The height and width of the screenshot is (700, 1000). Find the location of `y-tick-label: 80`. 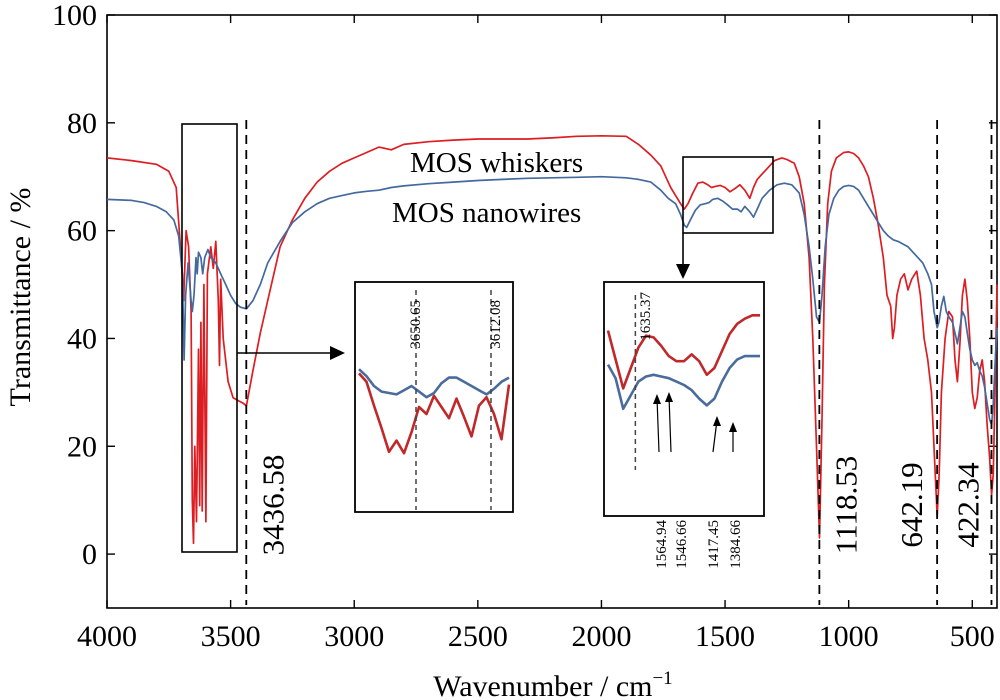

y-tick-label: 80 is located at coordinates (82, 123).